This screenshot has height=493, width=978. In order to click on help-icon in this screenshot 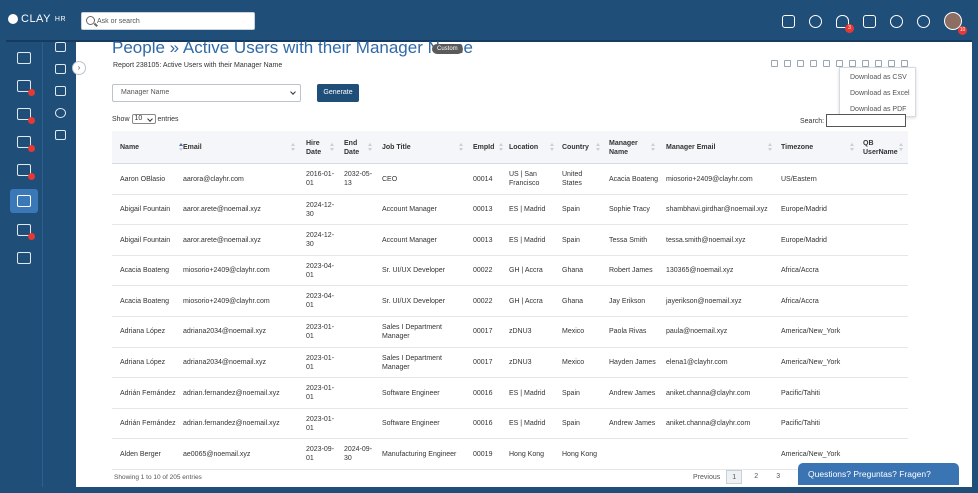, I will do `click(896, 21)`.